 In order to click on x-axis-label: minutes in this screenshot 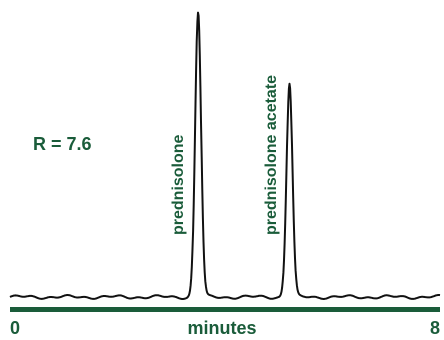, I will do `click(221, 328)`.